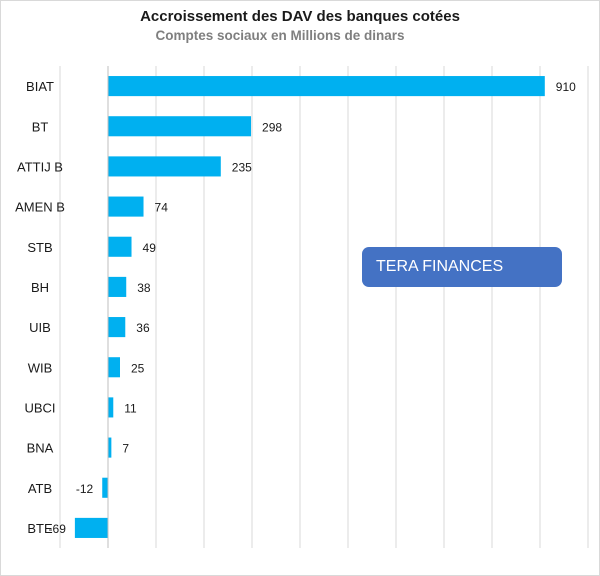  What do you see at coordinates (40, 448) in the screenshot?
I see `category-label: BNA` at bounding box center [40, 448].